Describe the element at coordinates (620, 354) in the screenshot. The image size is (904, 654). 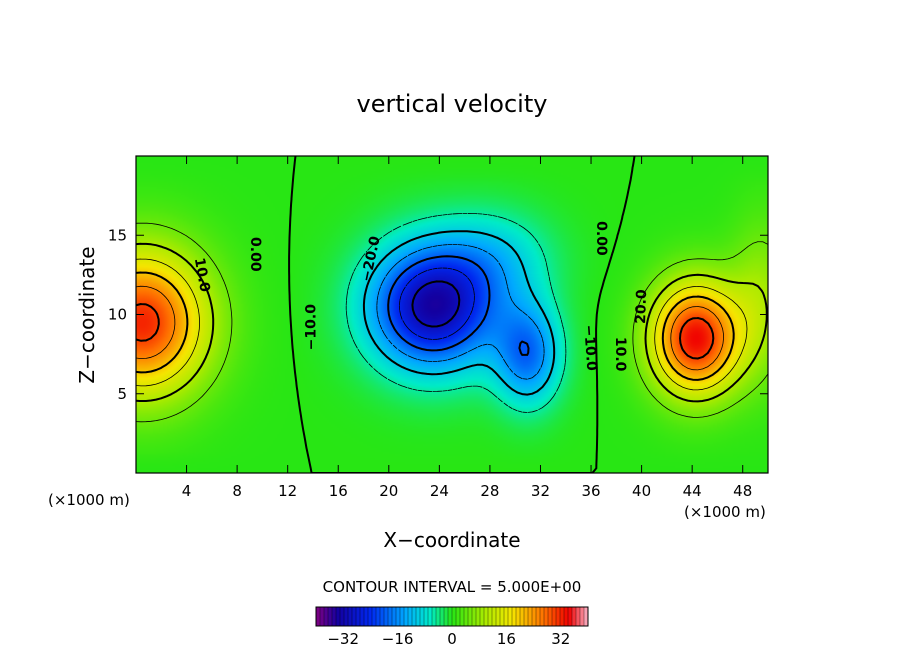
I see `contour-label-6: 10.0` at that location.